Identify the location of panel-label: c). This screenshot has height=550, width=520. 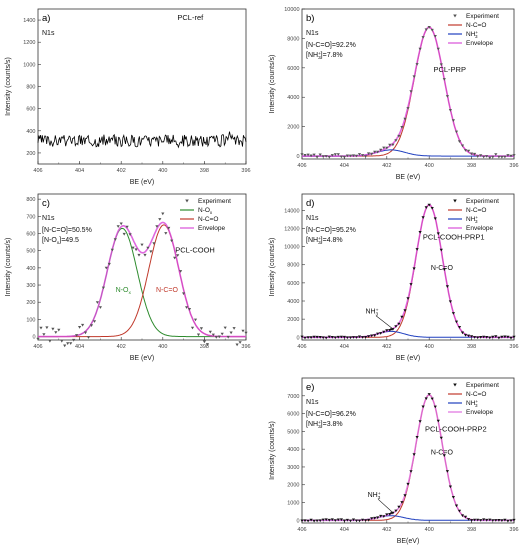
(46, 203).